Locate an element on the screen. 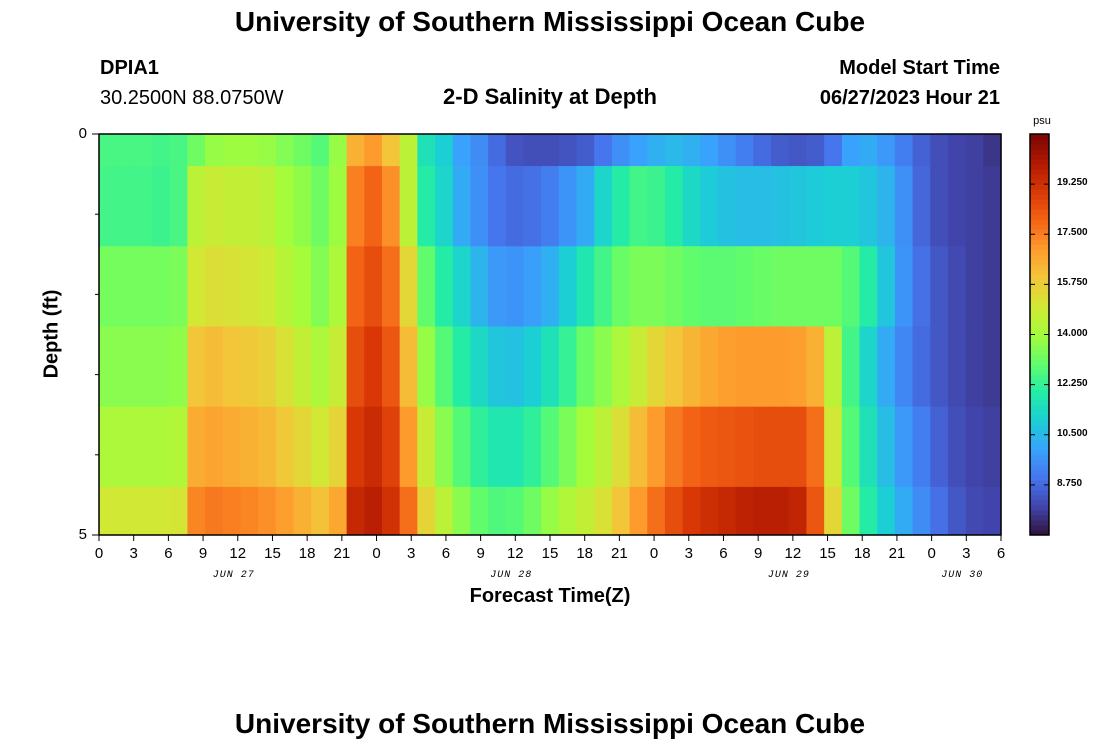  colorbar-tick-label: 15.750 is located at coordinates (1072, 283).